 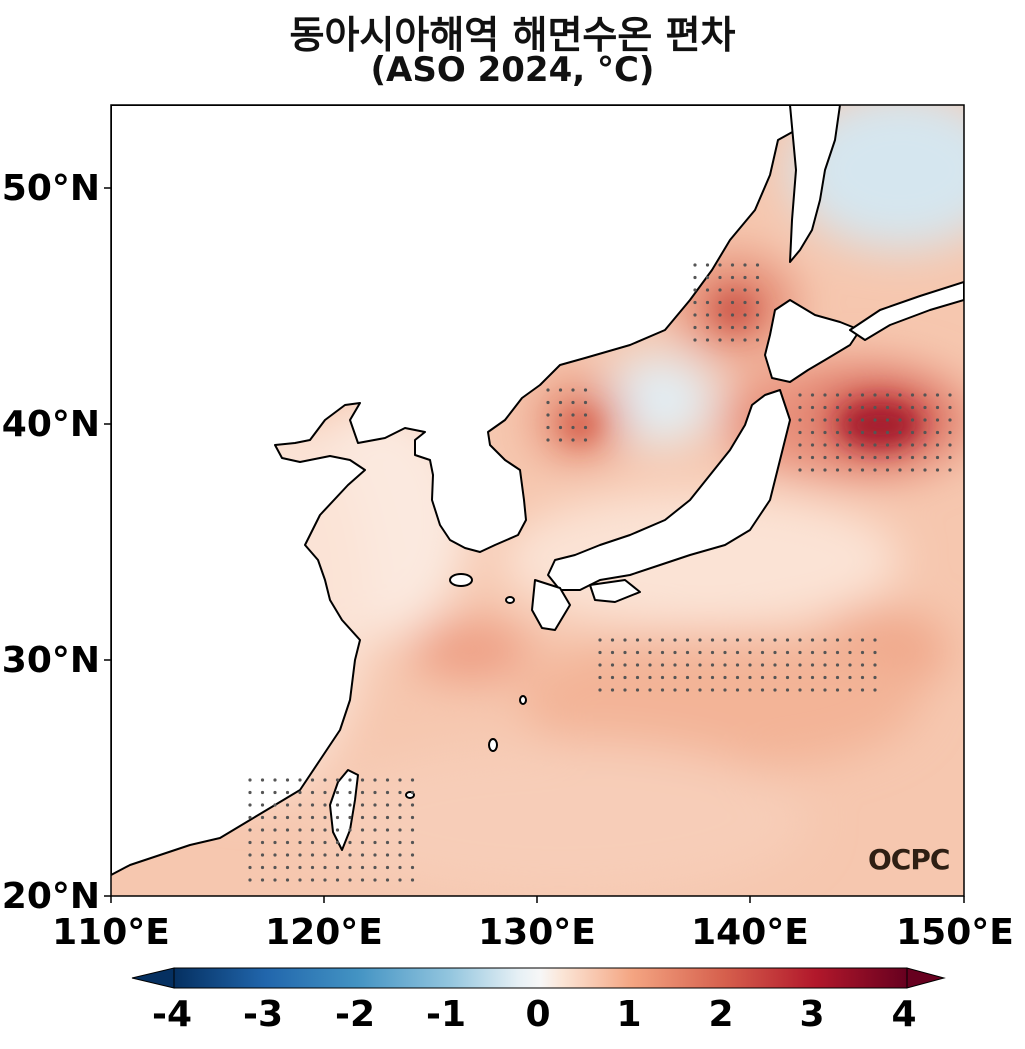 What do you see at coordinates (446, 1014) in the screenshot?
I see `colorbar-label-neg1: -1` at bounding box center [446, 1014].